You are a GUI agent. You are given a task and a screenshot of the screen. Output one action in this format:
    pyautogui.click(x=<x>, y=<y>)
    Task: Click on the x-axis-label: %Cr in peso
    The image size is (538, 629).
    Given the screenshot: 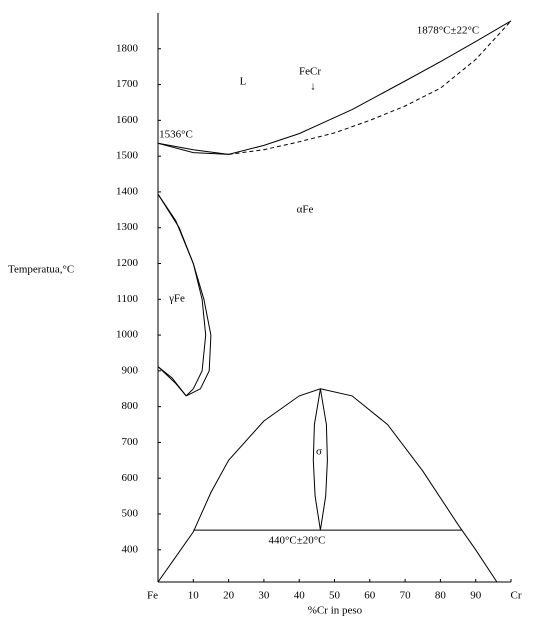 What is the action you would take?
    pyautogui.click(x=335, y=611)
    